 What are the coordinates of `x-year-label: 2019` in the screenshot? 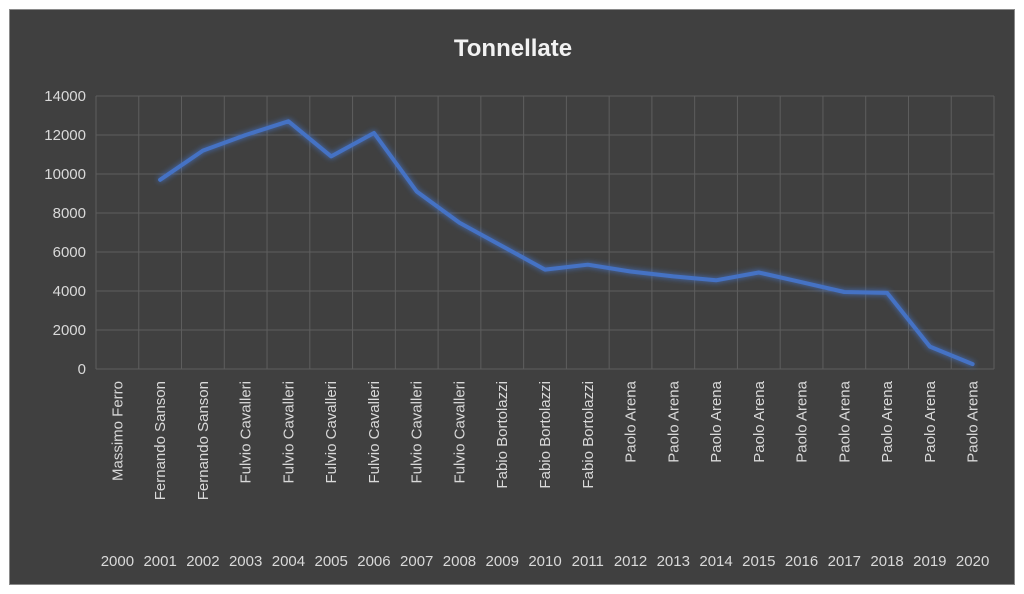 It's located at (929, 561).